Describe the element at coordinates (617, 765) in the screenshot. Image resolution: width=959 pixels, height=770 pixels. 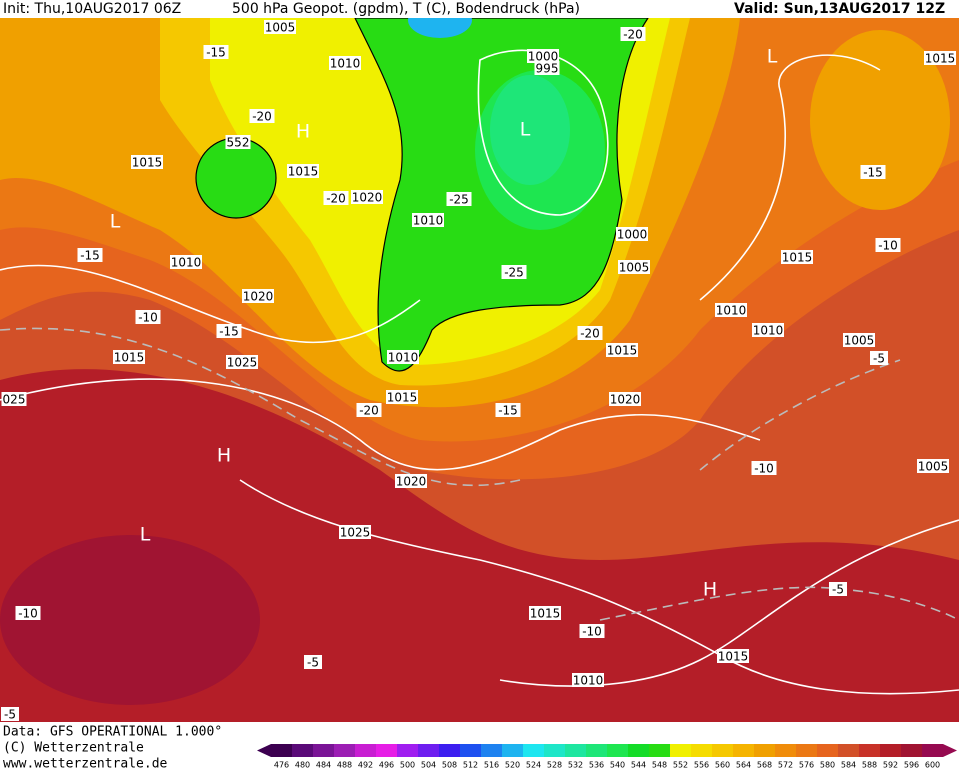
I see `colorbar-label: 540` at that location.